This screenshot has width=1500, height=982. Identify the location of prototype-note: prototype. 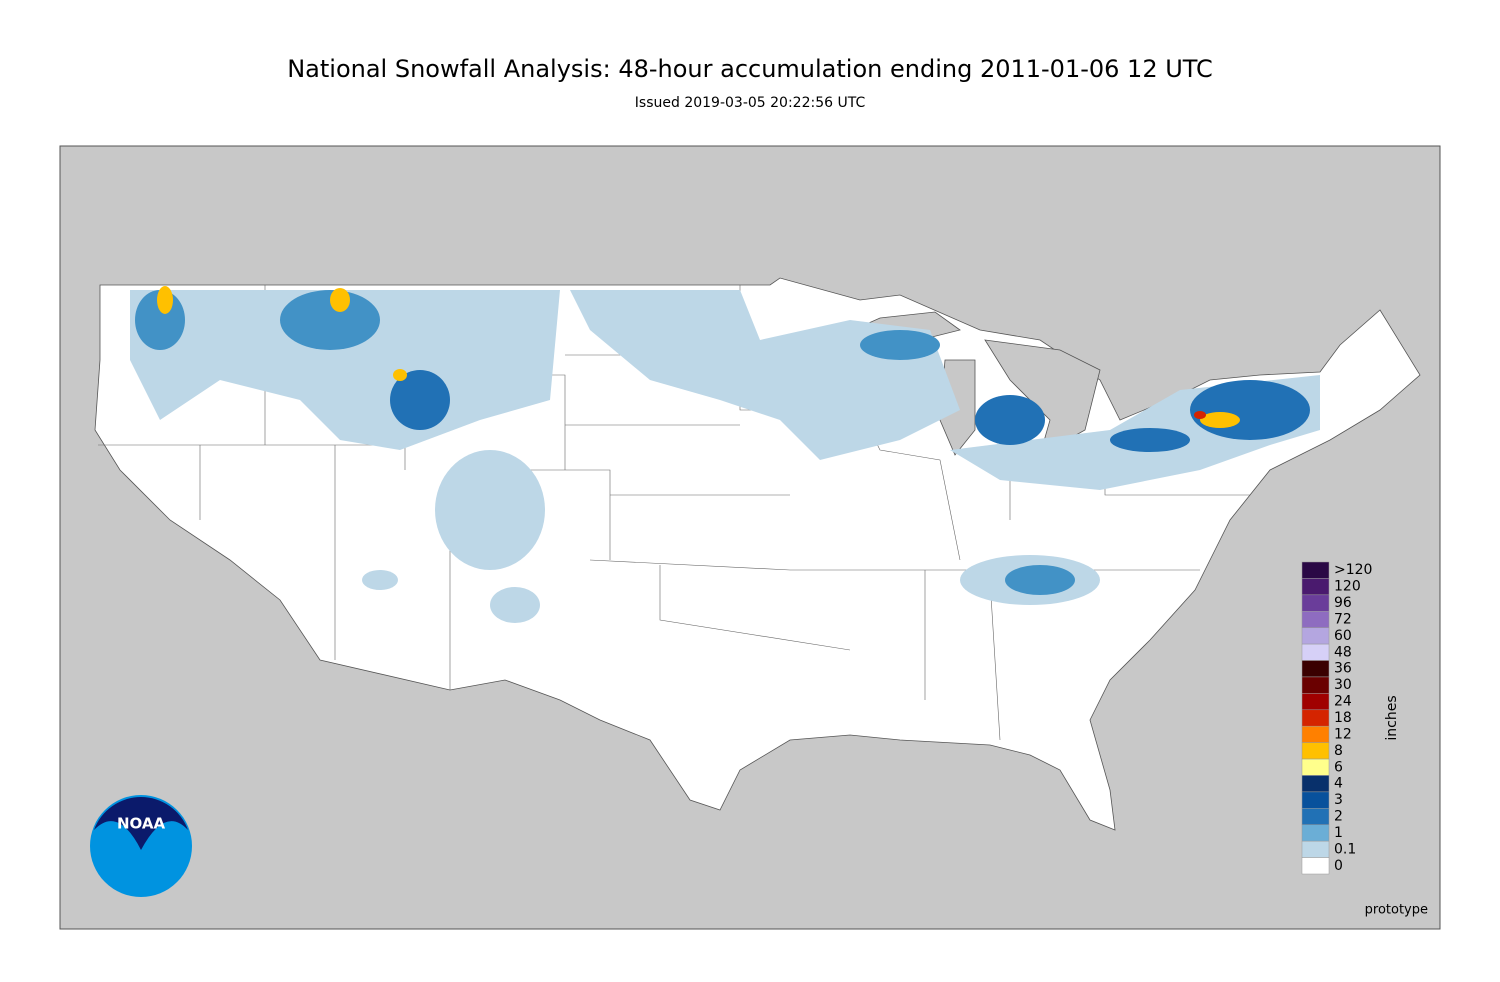
(1396, 910).